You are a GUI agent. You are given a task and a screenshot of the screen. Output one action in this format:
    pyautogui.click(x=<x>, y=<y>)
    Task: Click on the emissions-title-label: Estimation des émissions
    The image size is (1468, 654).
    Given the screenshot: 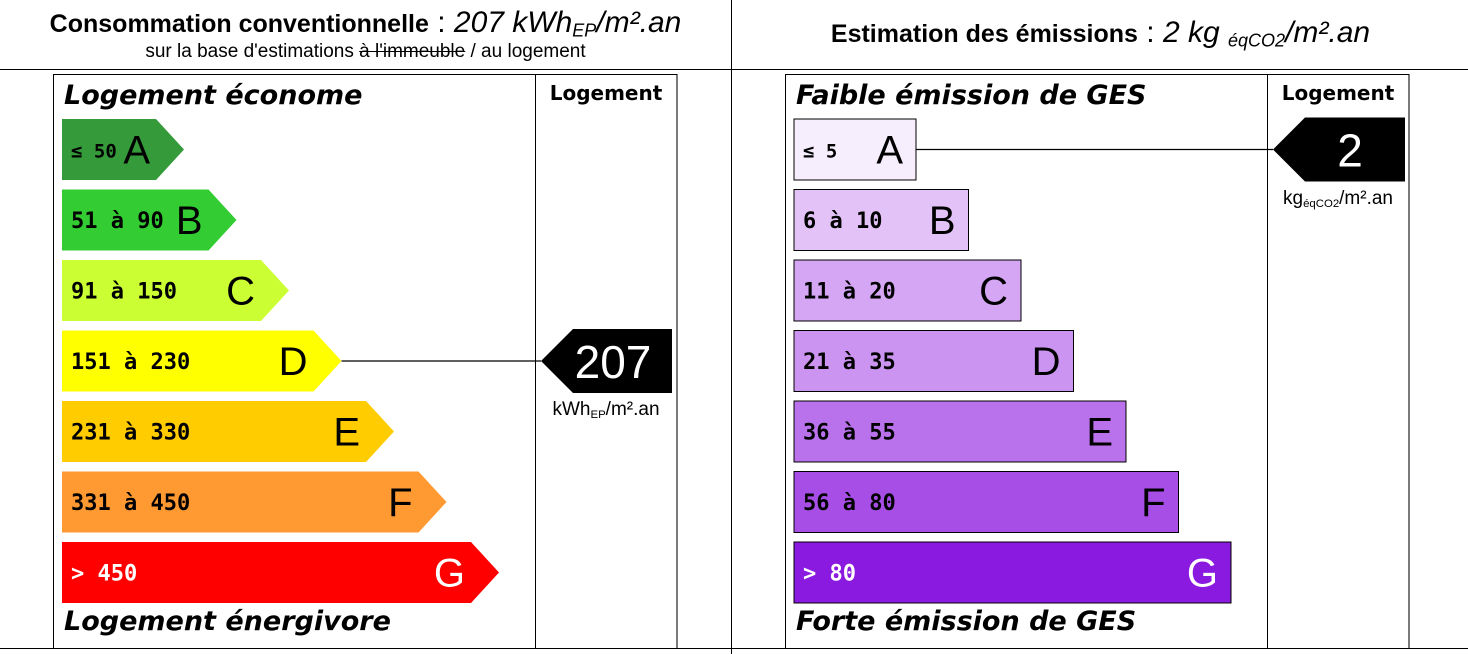 What is the action you would take?
    pyautogui.click(x=984, y=34)
    